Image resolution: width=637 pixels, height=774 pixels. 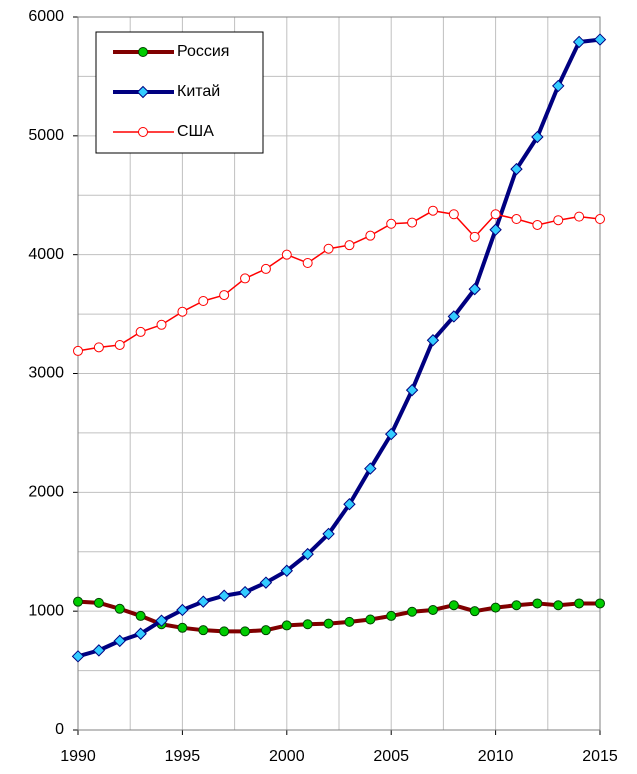 What do you see at coordinates (46, 16) in the screenshot?
I see `y-tick-label: 6000` at bounding box center [46, 16].